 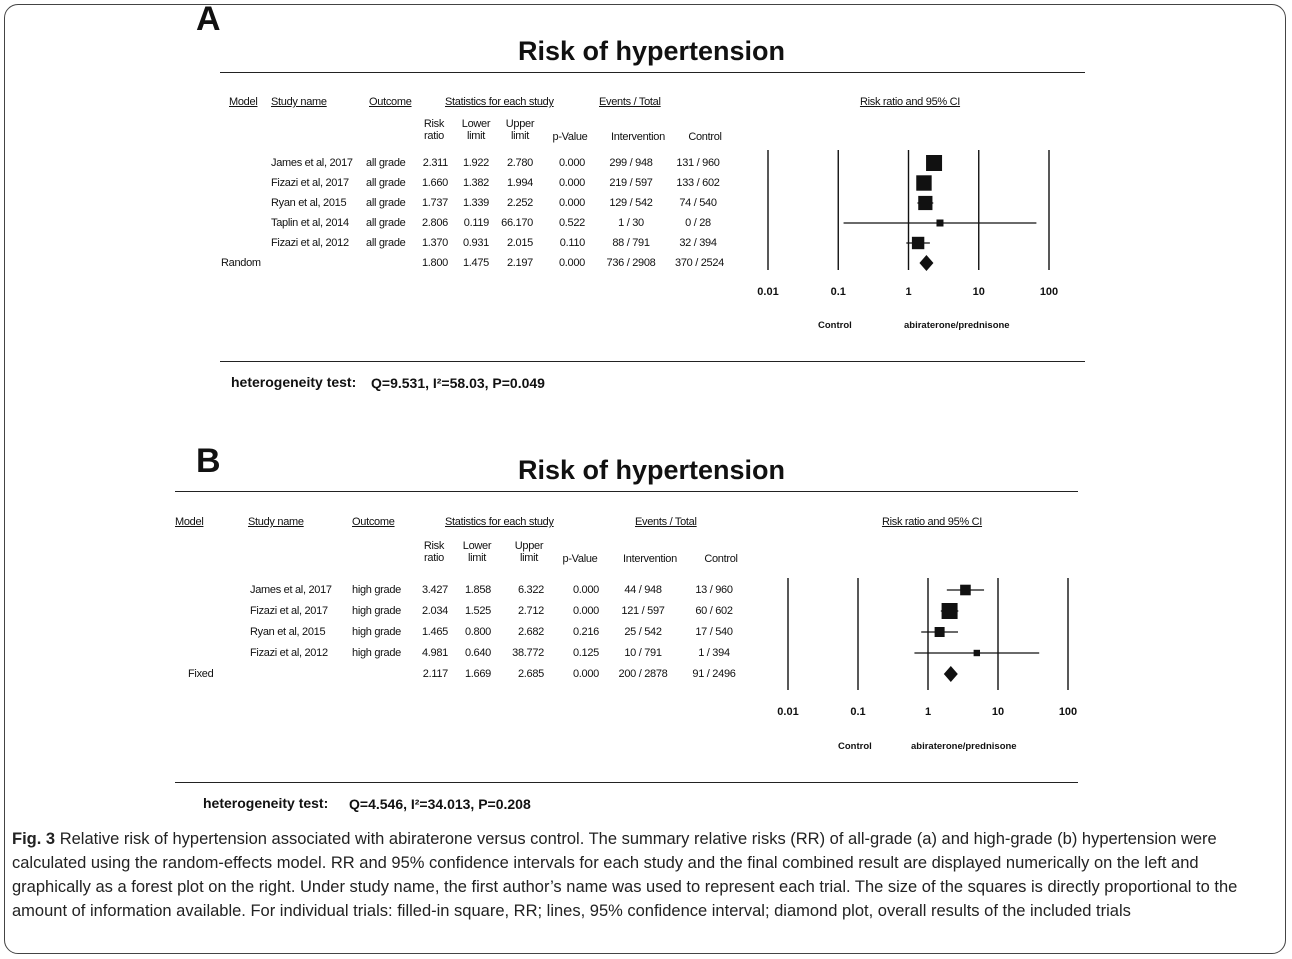 What do you see at coordinates (698, 203) in the screenshot?
I see `cell-control: 74 / 540` at bounding box center [698, 203].